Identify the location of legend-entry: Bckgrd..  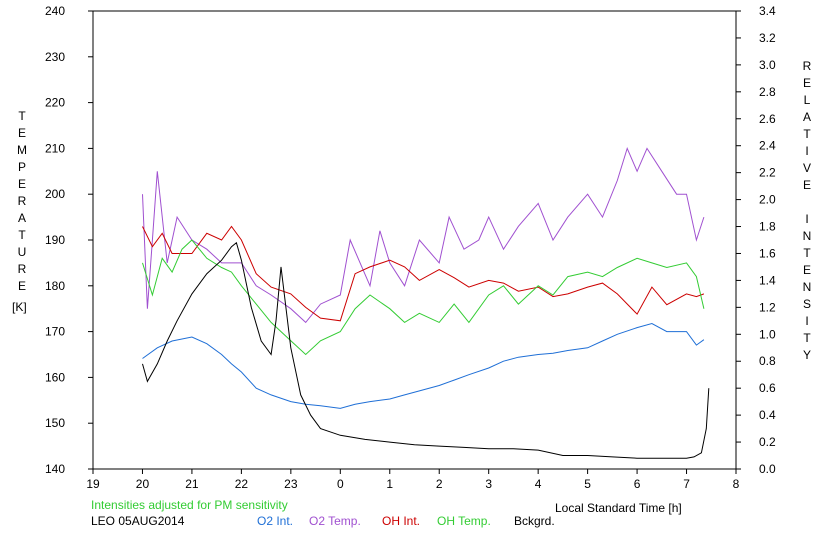
(534, 521).